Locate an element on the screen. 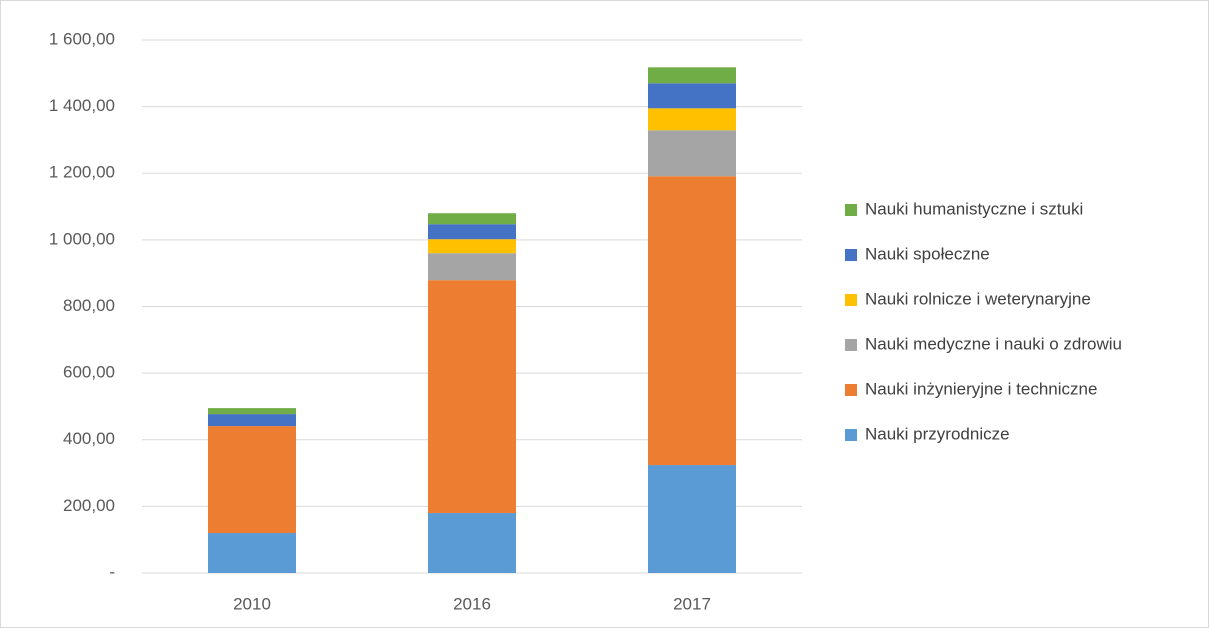 The width and height of the screenshot is (1209, 628). x-tick-label: 2010 is located at coordinates (252, 603).